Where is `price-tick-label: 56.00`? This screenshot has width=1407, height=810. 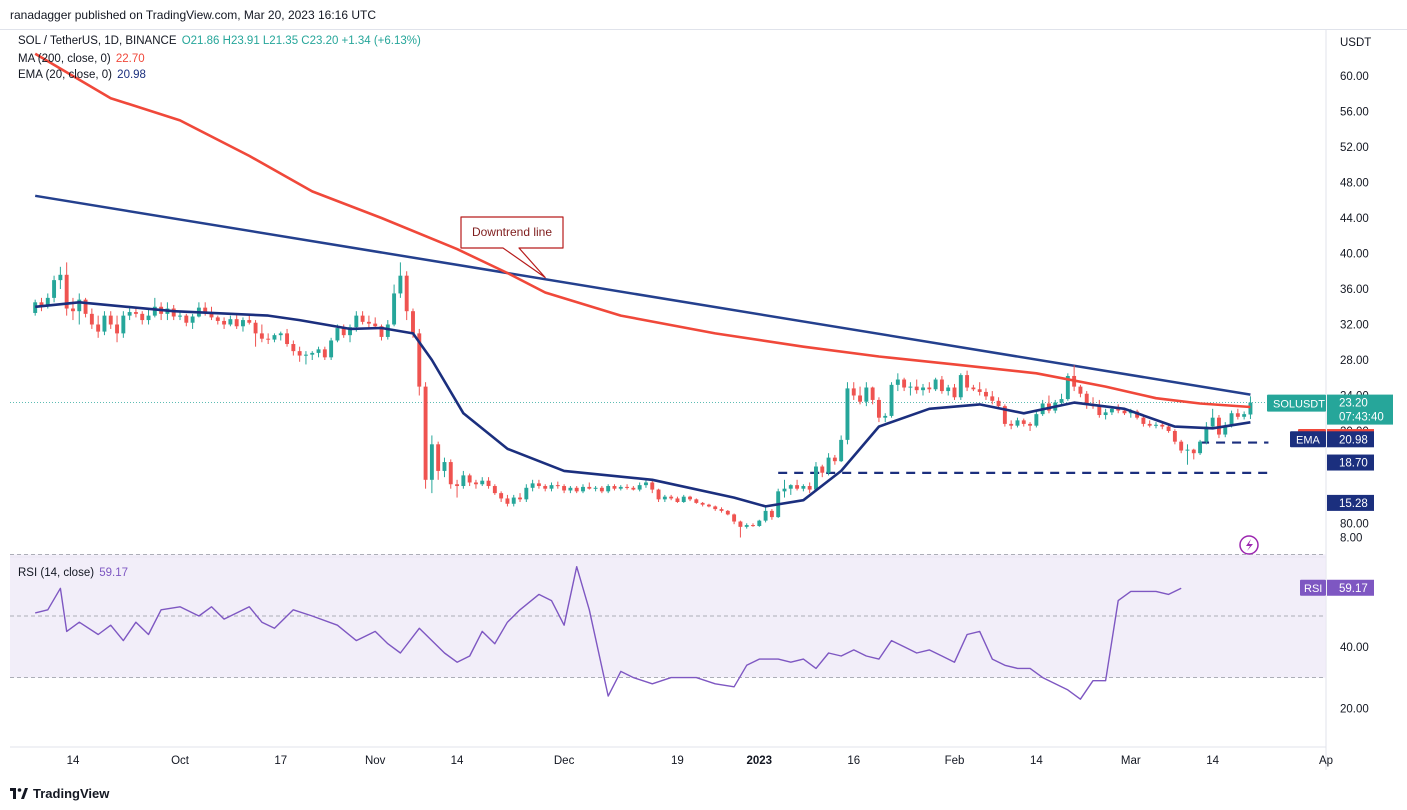
price-tick-label: 56.00 is located at coordinates (1354, 113).